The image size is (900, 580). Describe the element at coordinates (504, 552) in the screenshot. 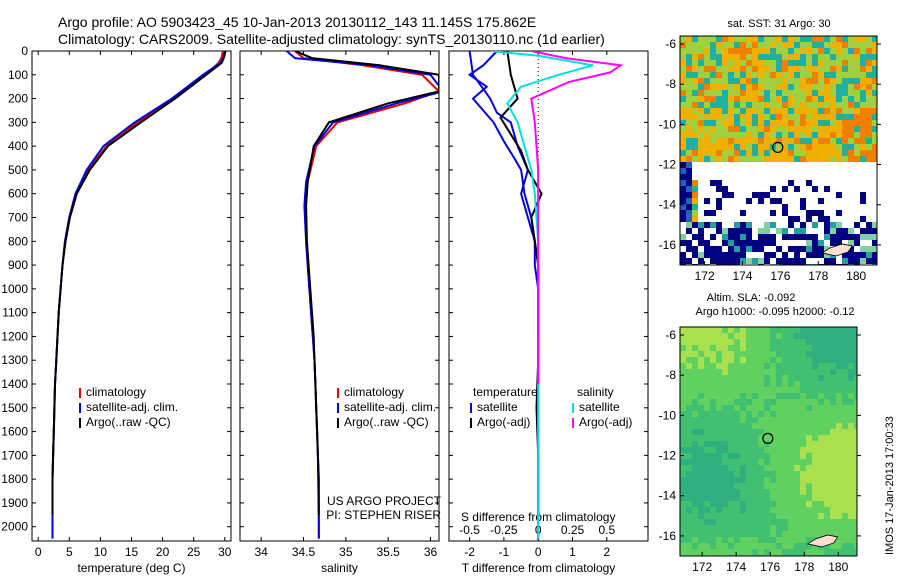

I see `x-tick-label: -1` at that location.